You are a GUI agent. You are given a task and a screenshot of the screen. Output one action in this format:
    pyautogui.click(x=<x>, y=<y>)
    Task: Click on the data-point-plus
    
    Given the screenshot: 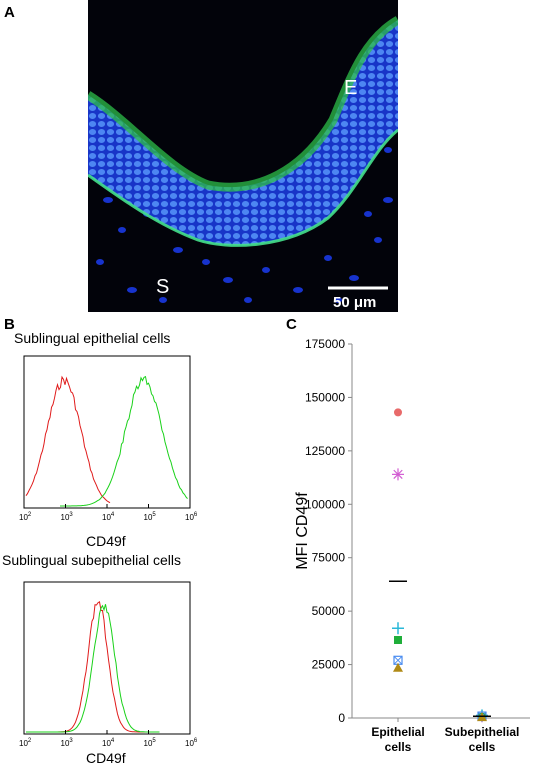 What is the action you would take?
    pyautogui.click(x=398, y=628)
    